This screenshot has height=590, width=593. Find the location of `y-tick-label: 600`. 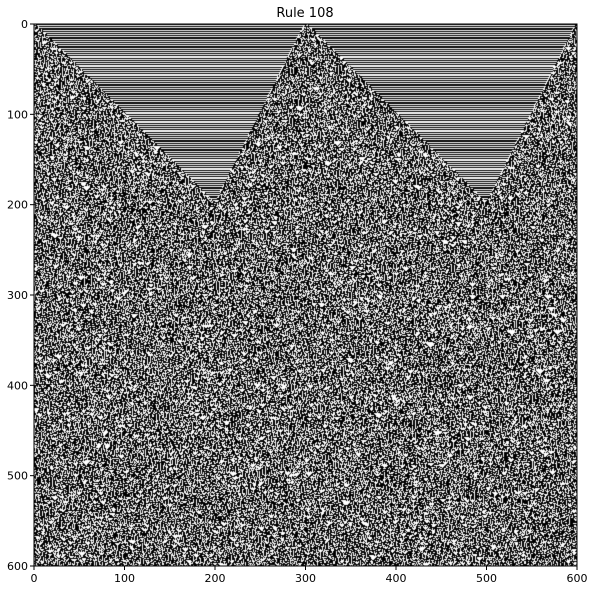

y-tick-label: 600 is located at coordinates (17, 566).